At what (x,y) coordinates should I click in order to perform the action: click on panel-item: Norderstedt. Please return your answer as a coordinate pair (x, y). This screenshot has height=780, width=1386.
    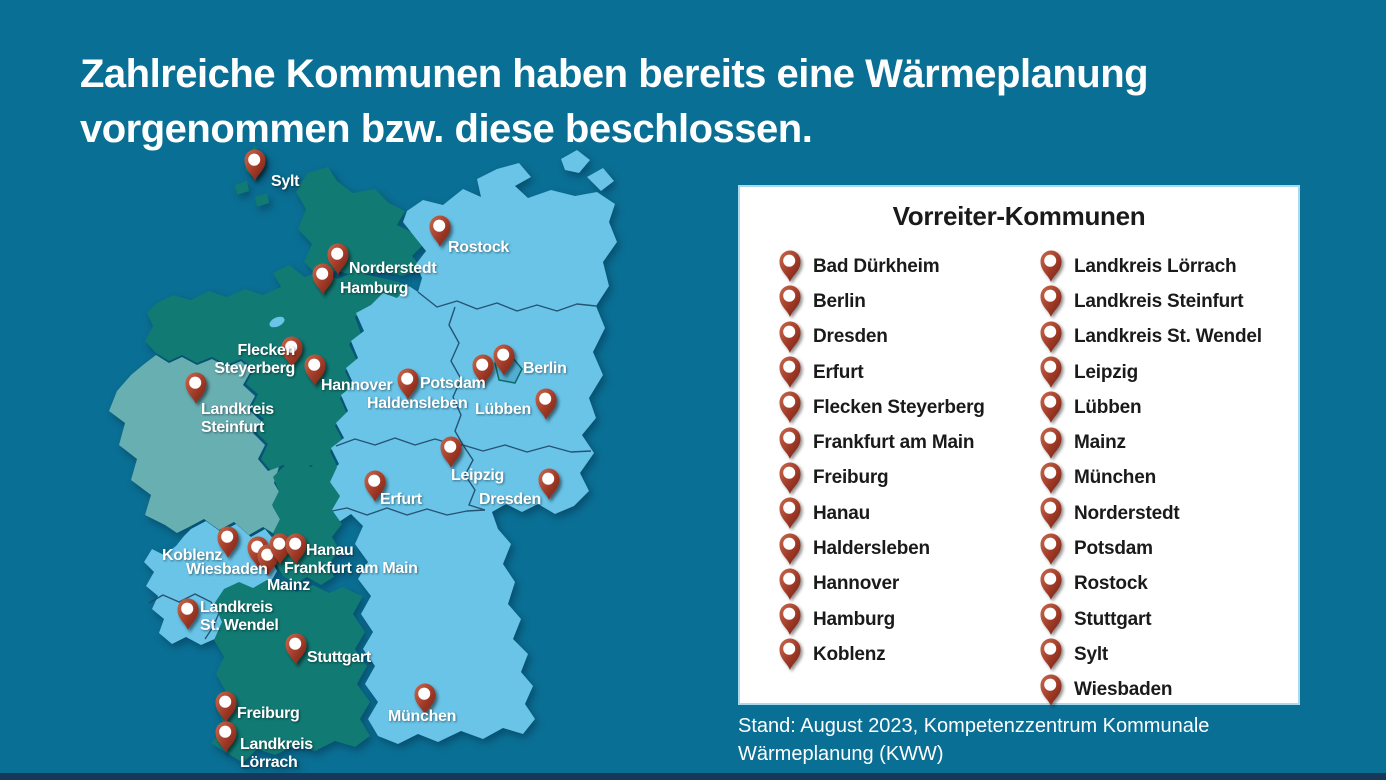
    Looking at the image, I should click on (1150, 513).